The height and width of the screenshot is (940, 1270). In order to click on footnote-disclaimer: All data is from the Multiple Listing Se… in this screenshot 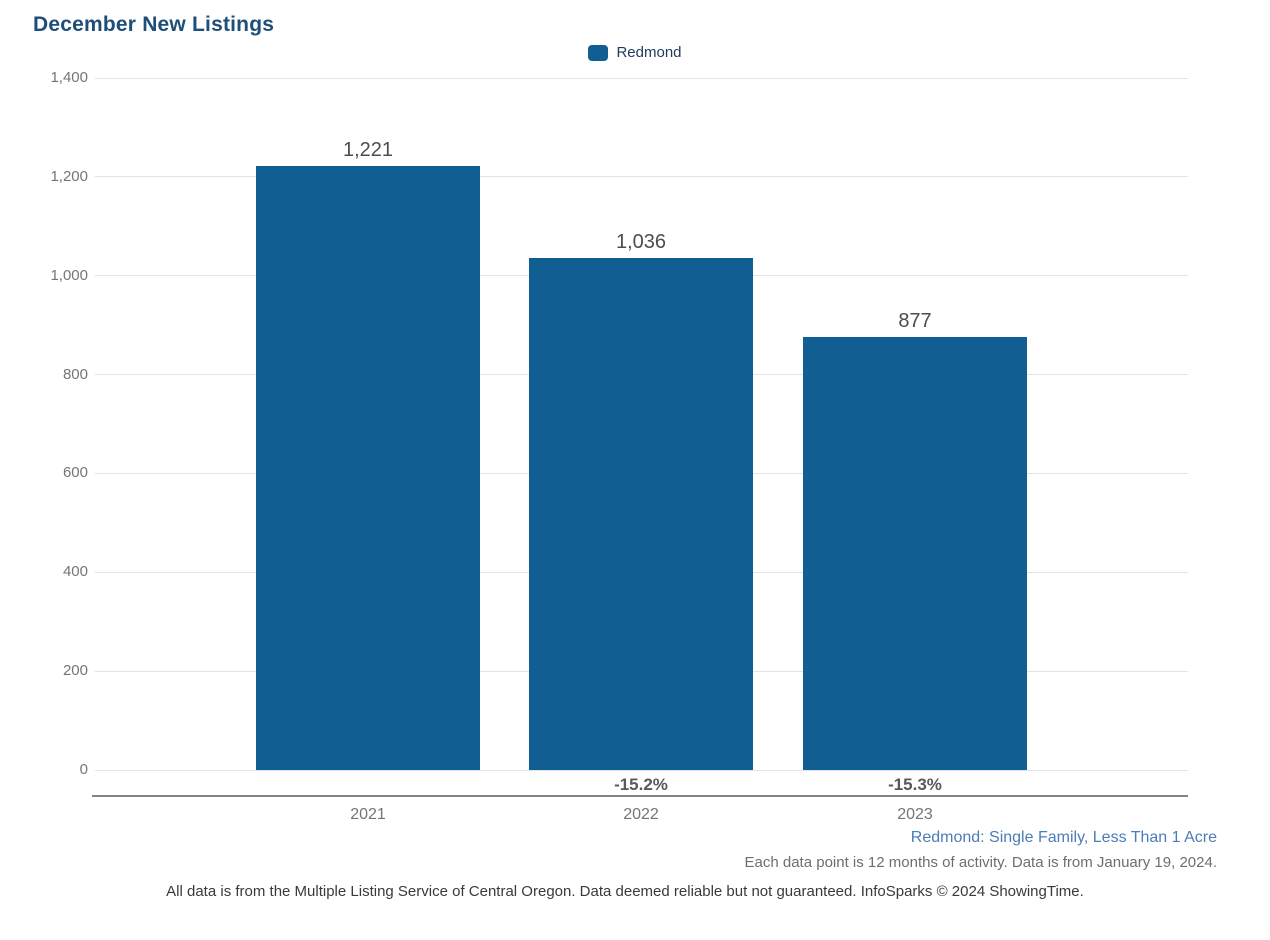, I will do `click(625, 891)`.